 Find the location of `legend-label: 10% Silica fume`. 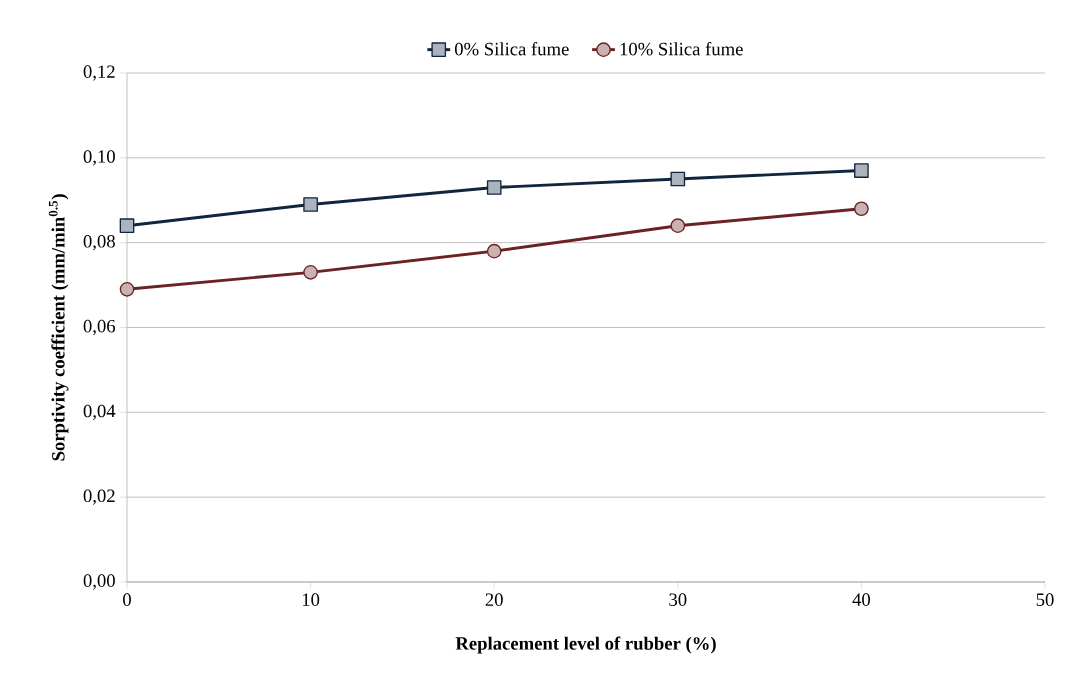

legend-label: 10% Silica fume is located at coordinates (681, 49).